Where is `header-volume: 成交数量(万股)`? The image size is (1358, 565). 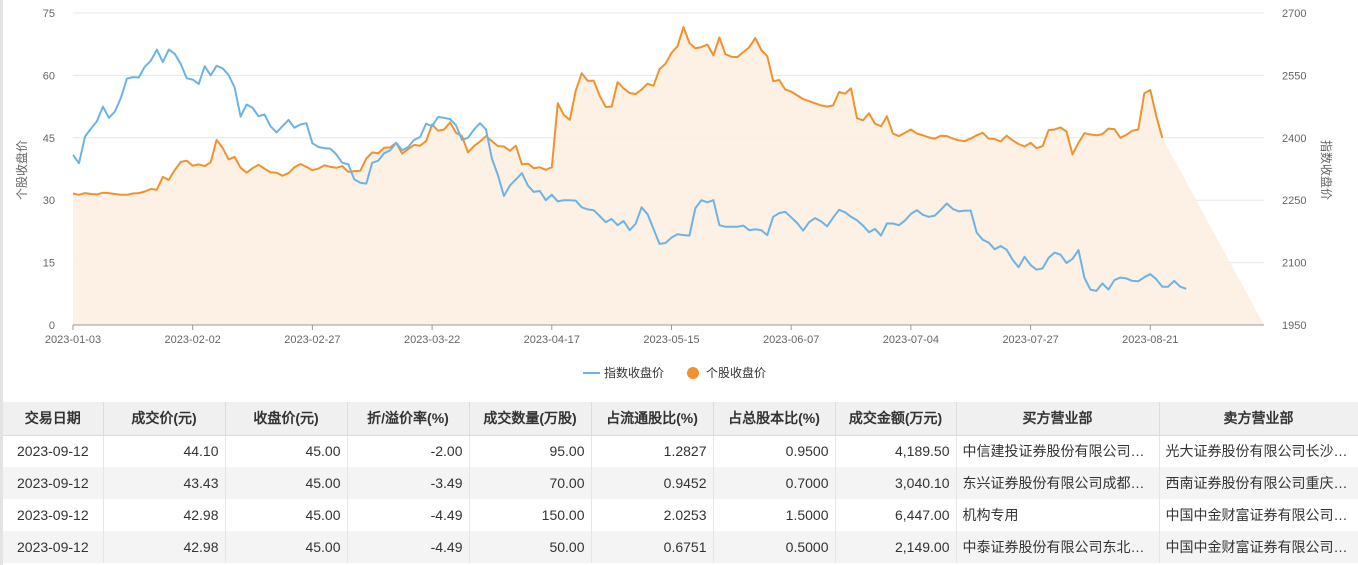
header-volume: 成交数量(万股) is located at coordinates (530, 419).